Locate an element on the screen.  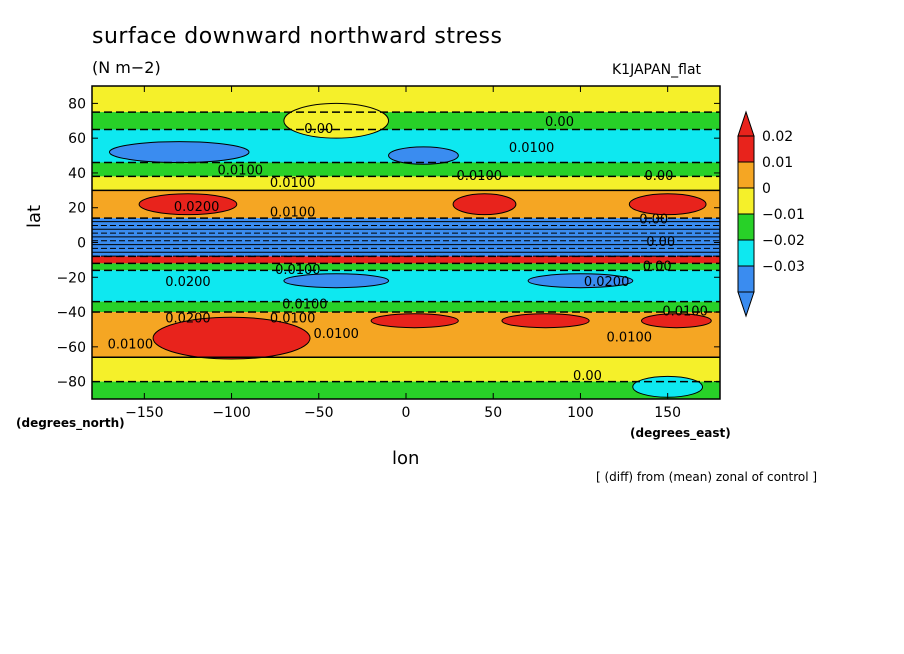
contour-label-7: 0.0200 is located at coordinates (197, 207).